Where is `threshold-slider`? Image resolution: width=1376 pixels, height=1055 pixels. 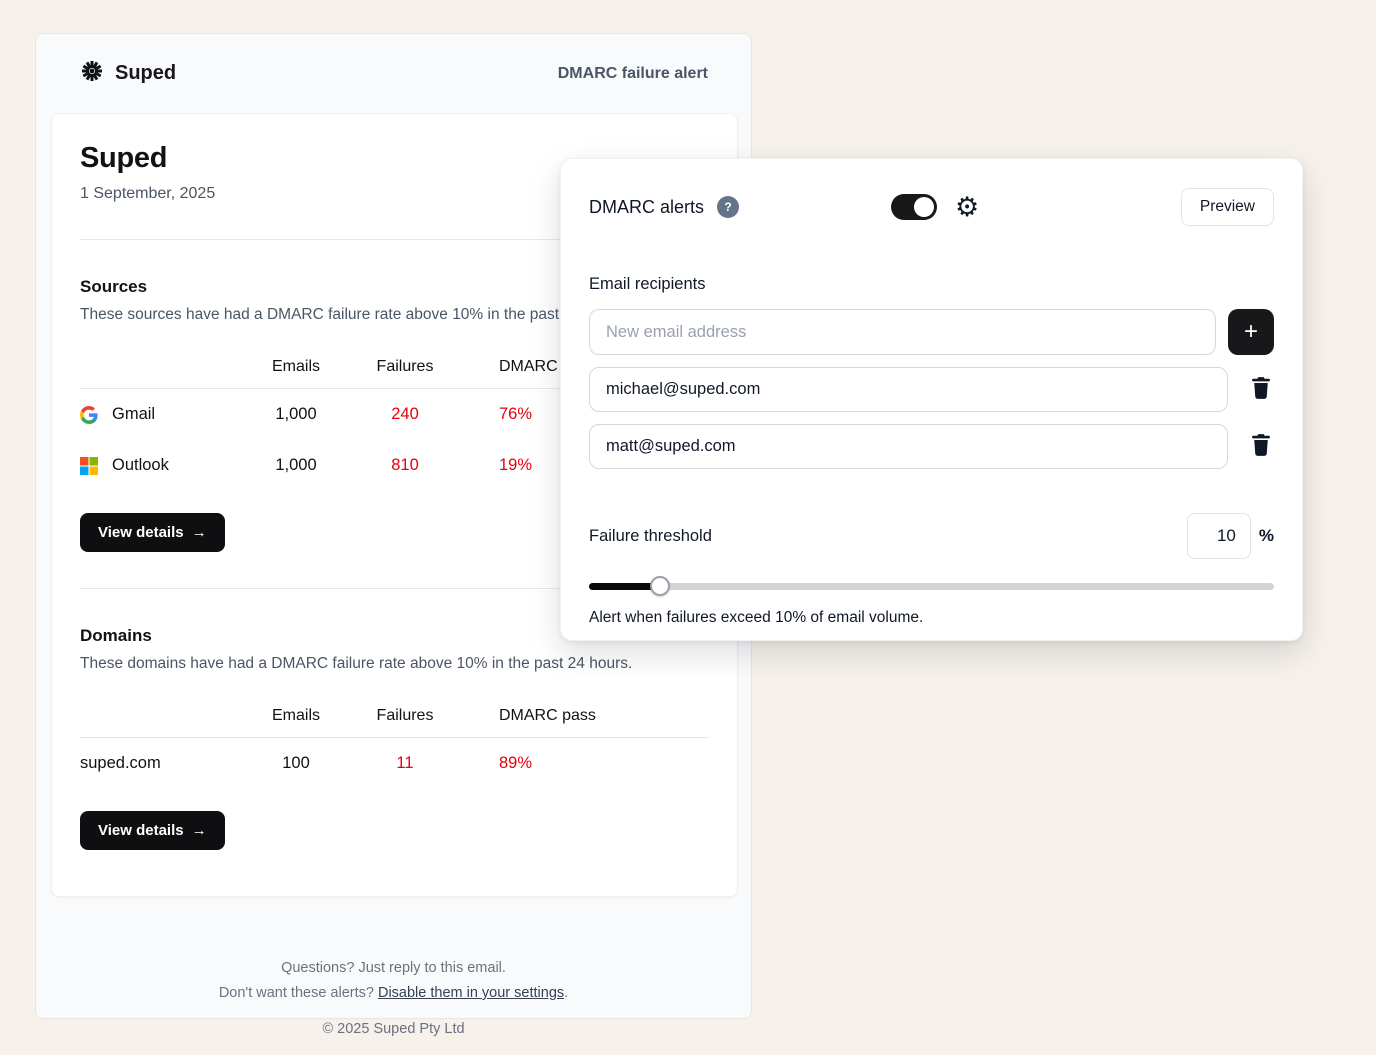
threshold-slider is located at coordinates (931, 586).